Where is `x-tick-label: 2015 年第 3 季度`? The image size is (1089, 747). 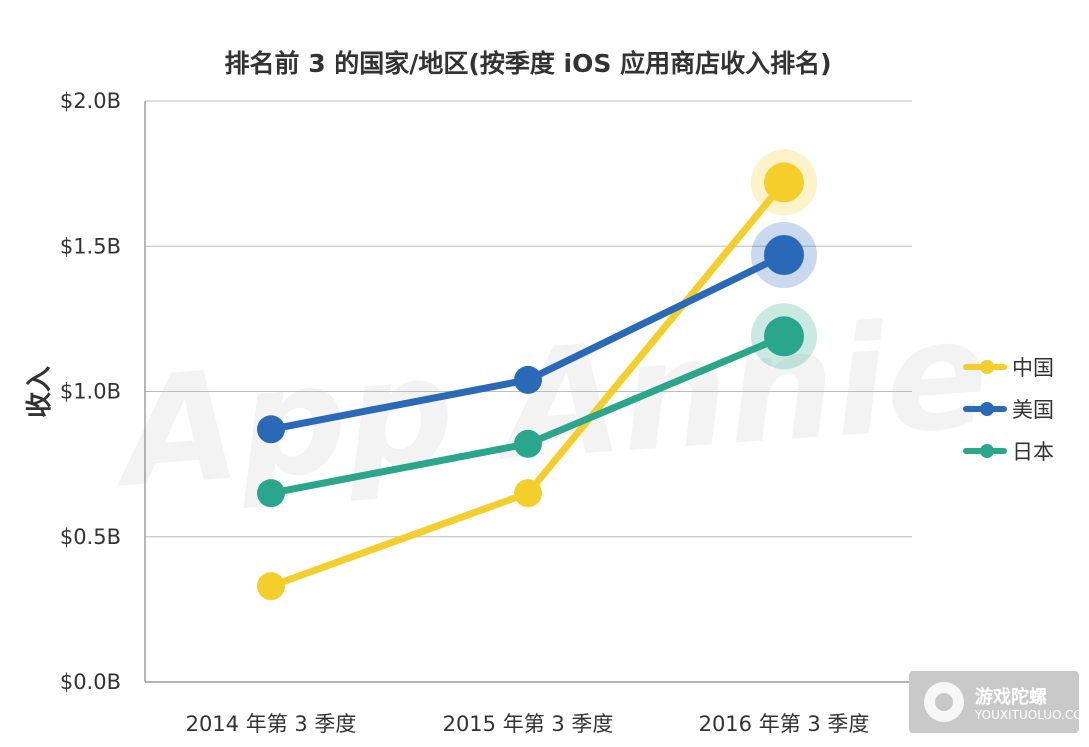 x-tick-label: 2015 年第 3 季度 is located at coordinates (528, 724).